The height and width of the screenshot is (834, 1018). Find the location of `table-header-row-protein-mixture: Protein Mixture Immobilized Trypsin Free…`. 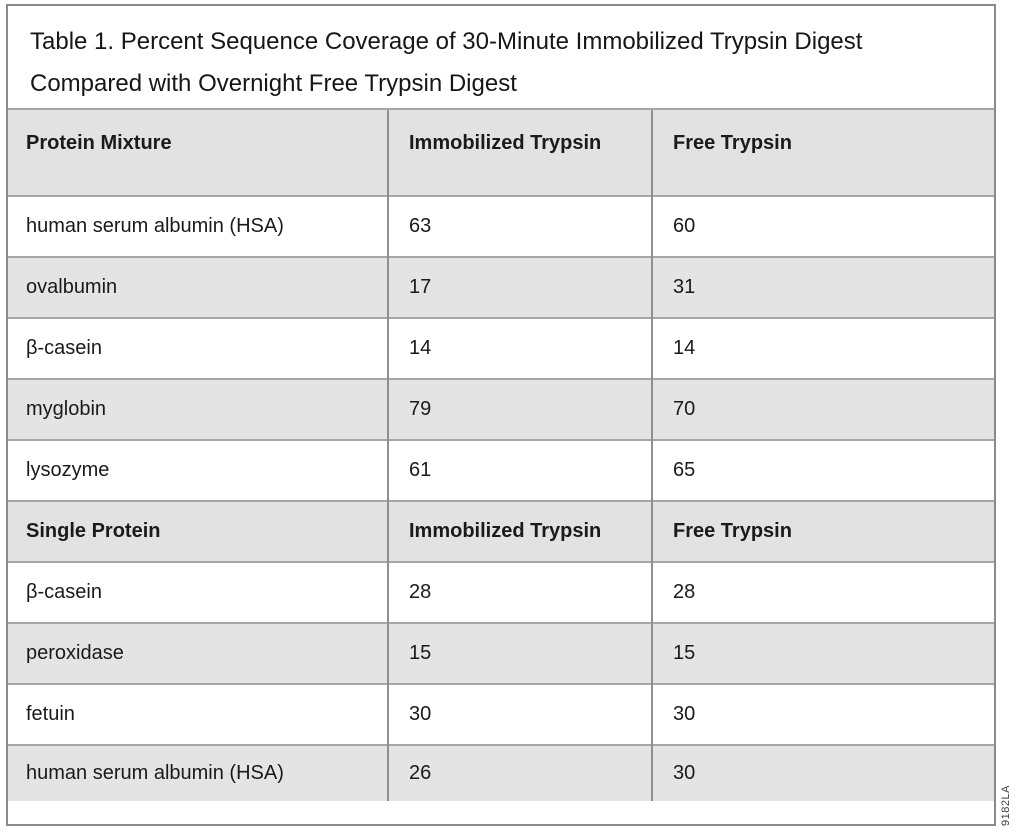

table-header-row-protein-mixture: Protein Mixture Immobilized Trypsin Free… is located at coordinates (501, 152).